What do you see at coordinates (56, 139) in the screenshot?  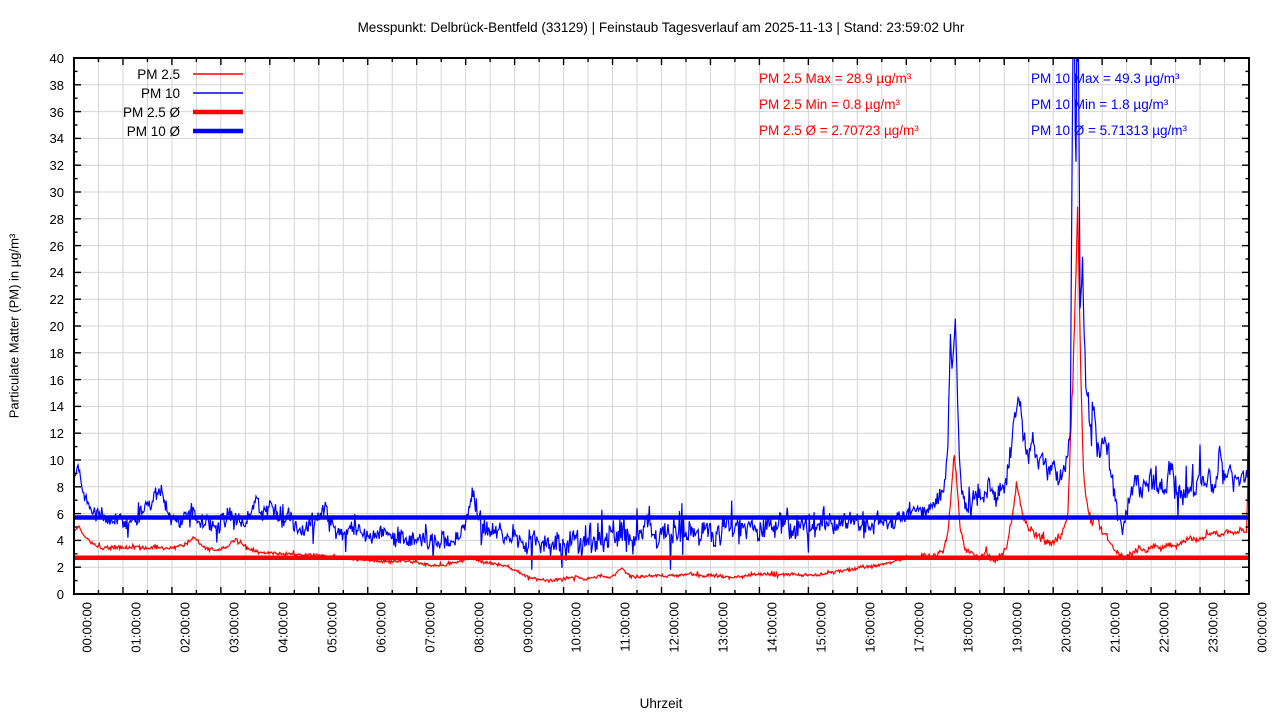 I see `y-tick-label: 34` at bounding box center [56, 139].